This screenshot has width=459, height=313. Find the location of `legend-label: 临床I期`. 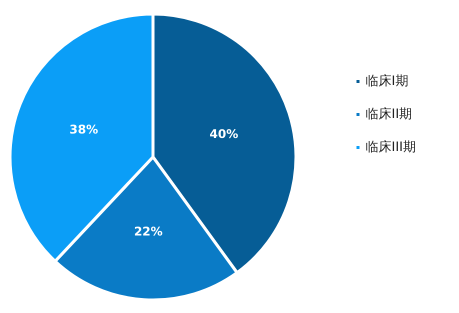

legend-label: 临床I期 is located at coordinates (387, 81).